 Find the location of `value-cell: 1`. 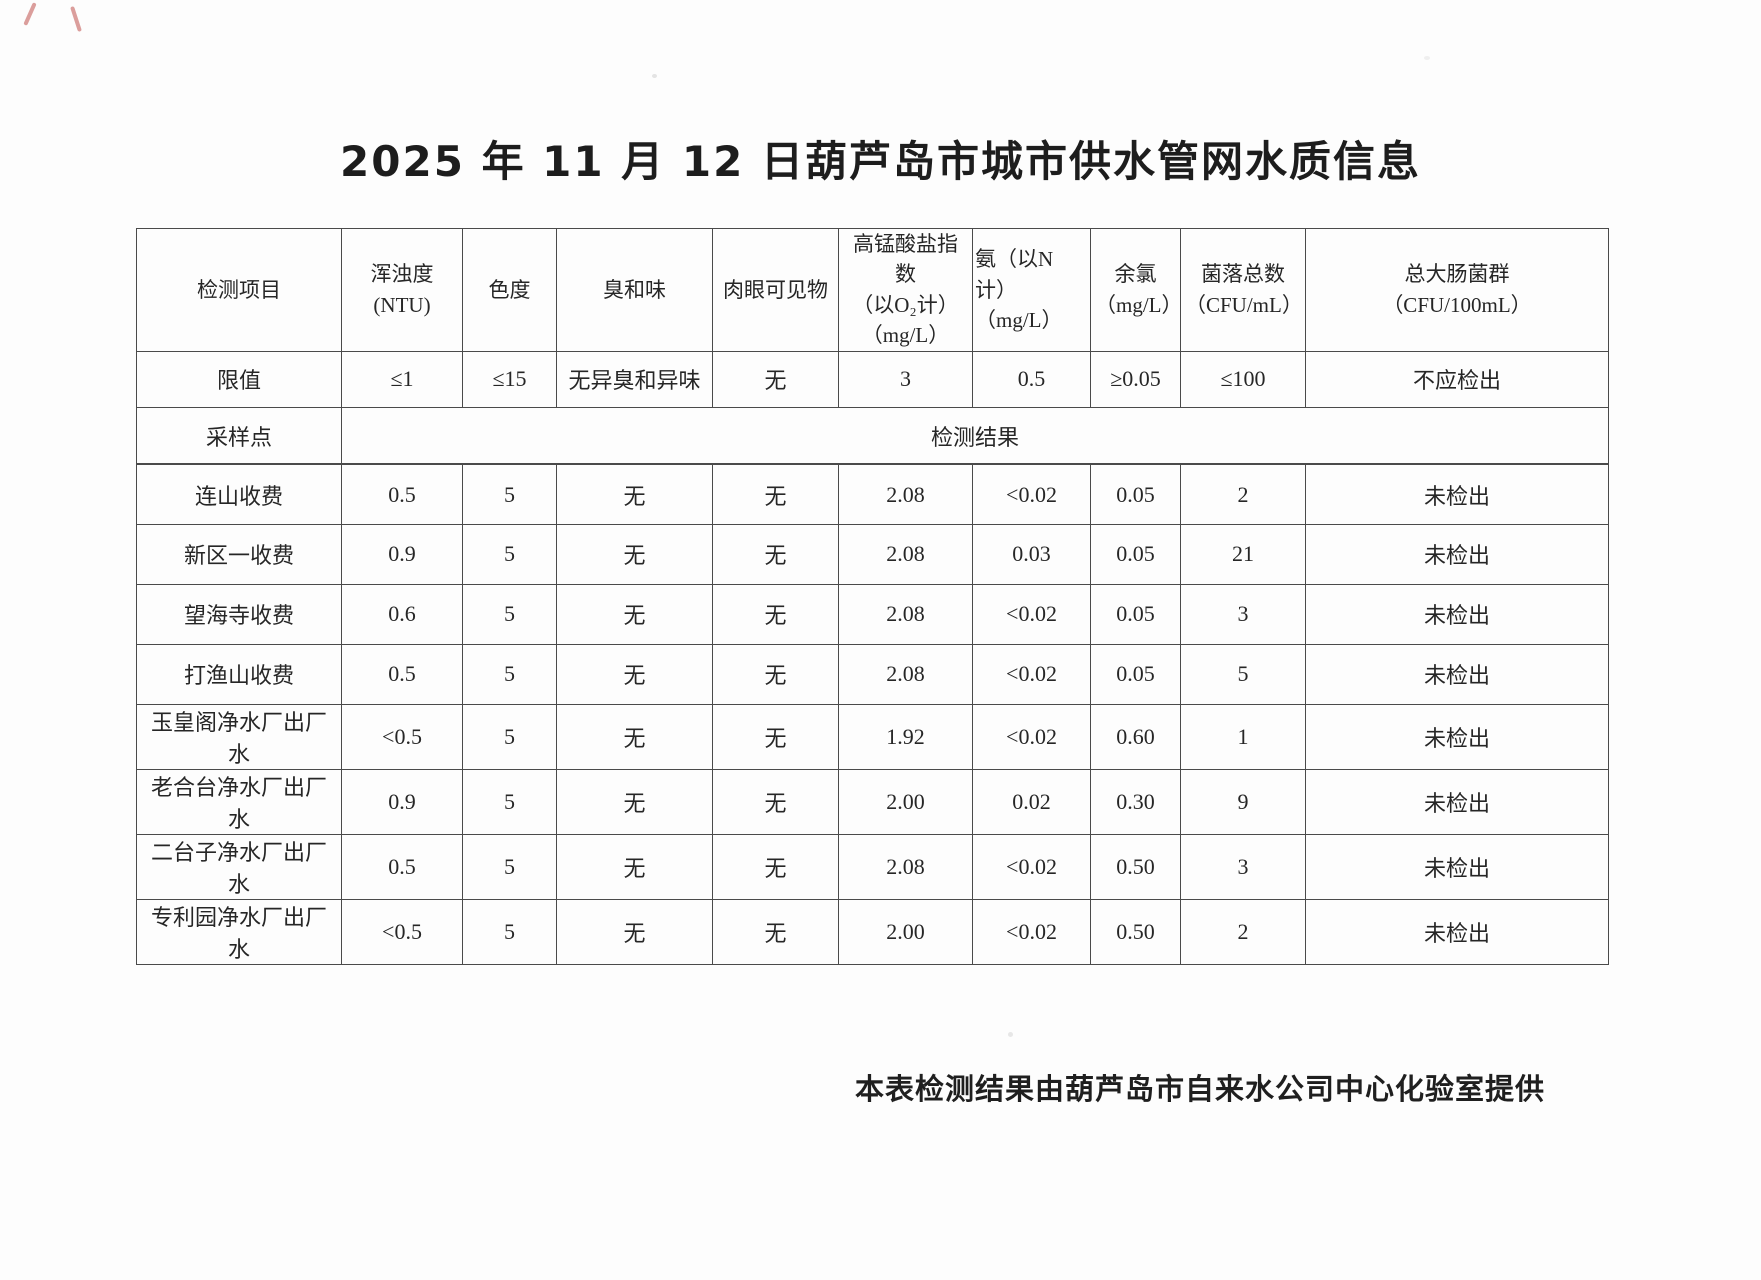

value-cell: 1 is located at coordinates (1243, 736).